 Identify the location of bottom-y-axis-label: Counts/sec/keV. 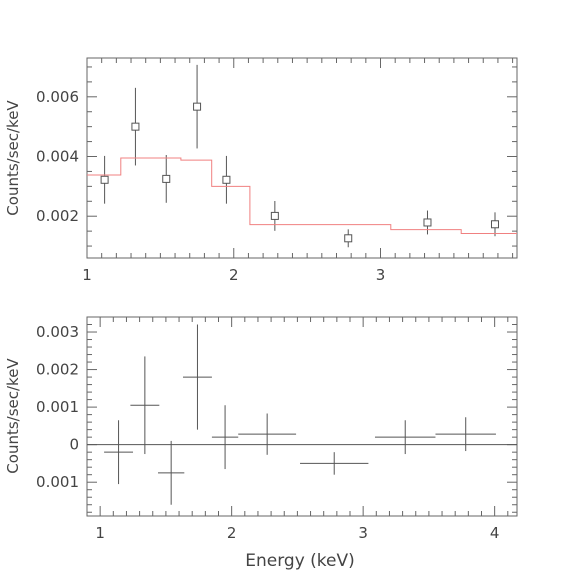
(13, 416).